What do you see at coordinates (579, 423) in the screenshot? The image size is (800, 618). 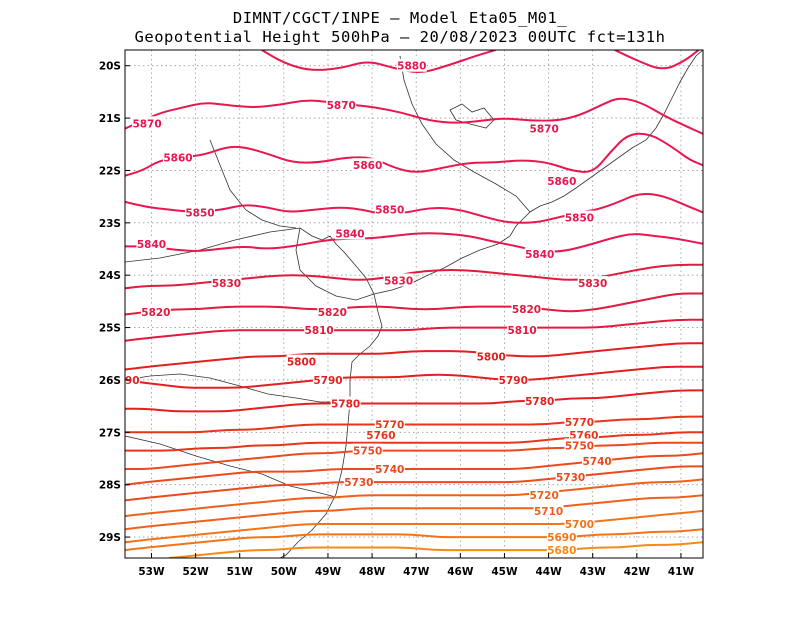 I see `contour-label-5770: 5770` at bounding box center [579, 423].